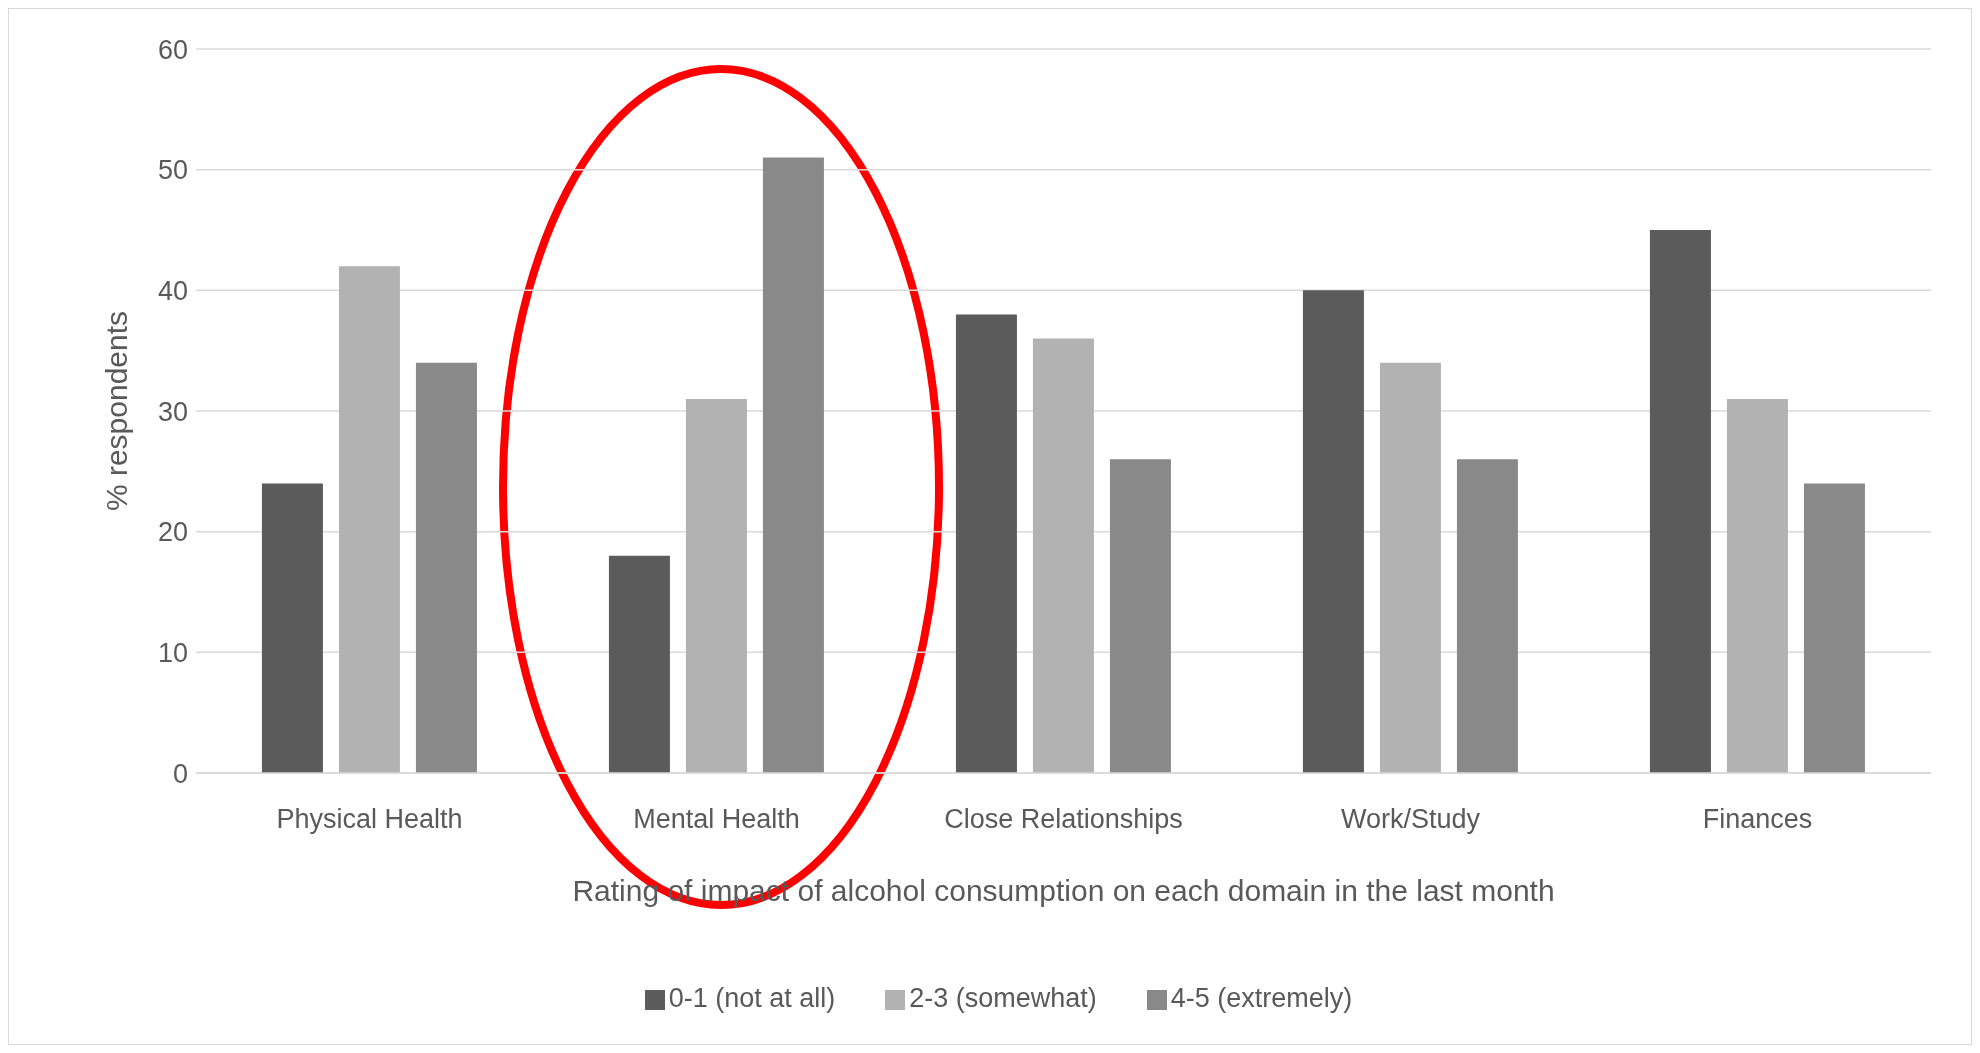 This screenshot has width=1980, height=1053. Describe the element at coordinates (172, 49) in the screenshot. I see `y-tick-label: 60` at that location.